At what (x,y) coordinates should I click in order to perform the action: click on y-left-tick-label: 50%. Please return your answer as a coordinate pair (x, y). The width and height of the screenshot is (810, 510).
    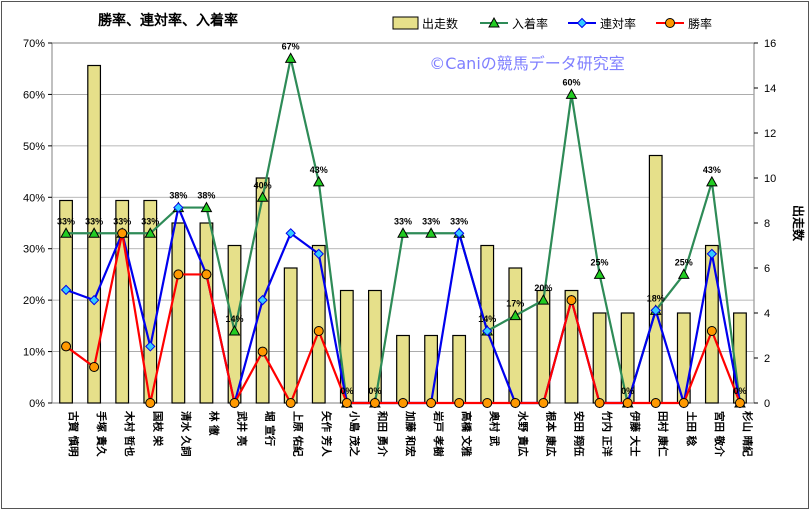
    Looking at the image, I should click on (34, 147).